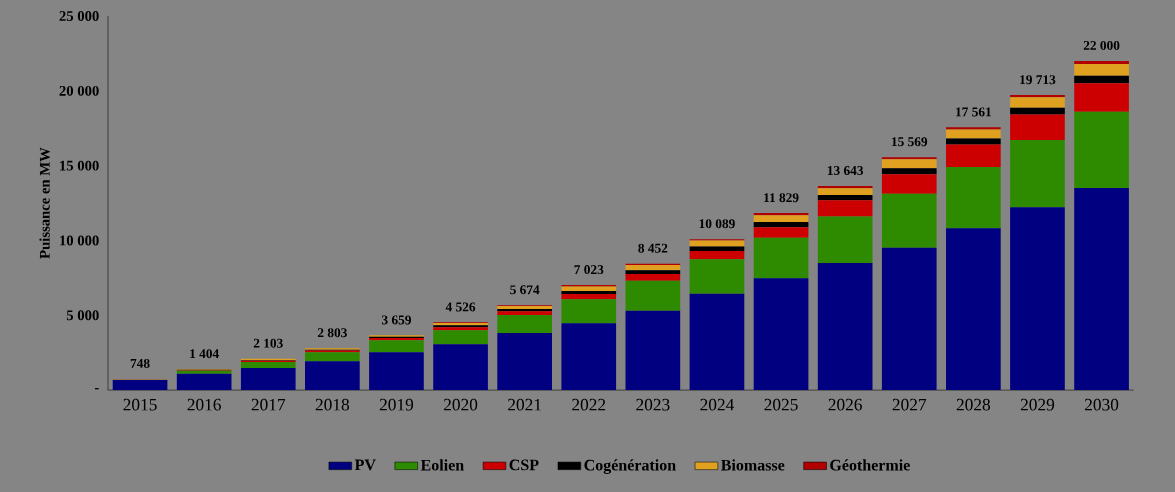 The height and width of the screenshot is (492, 1175). Describe the element at coordinates (525, 290) in the screenshot. I see `total-label: 5 674` at that location.